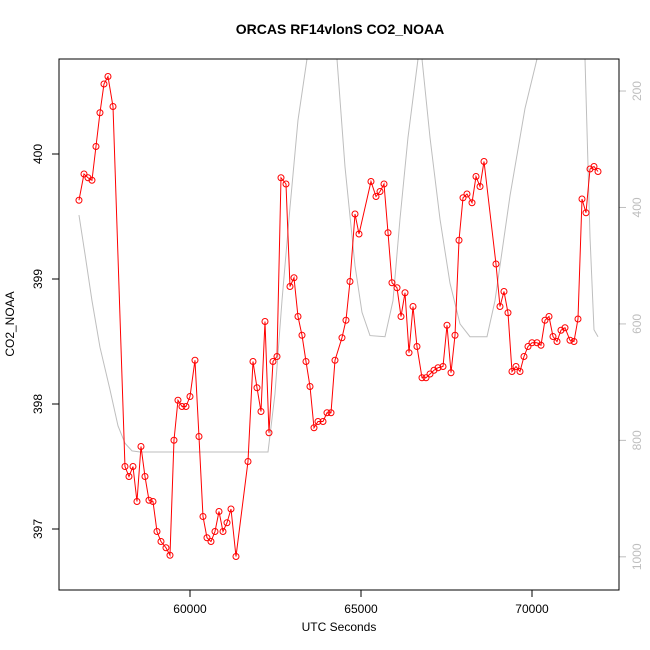 The width and height of the screenshot is (650, 650). What do you see at coordinates (361, 609) in the screenshot?
I see `x-tick-label: 65000` at bounding box center [361, 609].